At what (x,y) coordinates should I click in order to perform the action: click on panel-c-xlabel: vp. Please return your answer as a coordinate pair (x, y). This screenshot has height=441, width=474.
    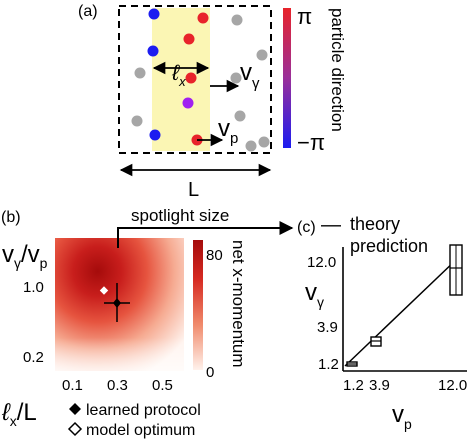
    Looking at the image, I should click on (402, 416).